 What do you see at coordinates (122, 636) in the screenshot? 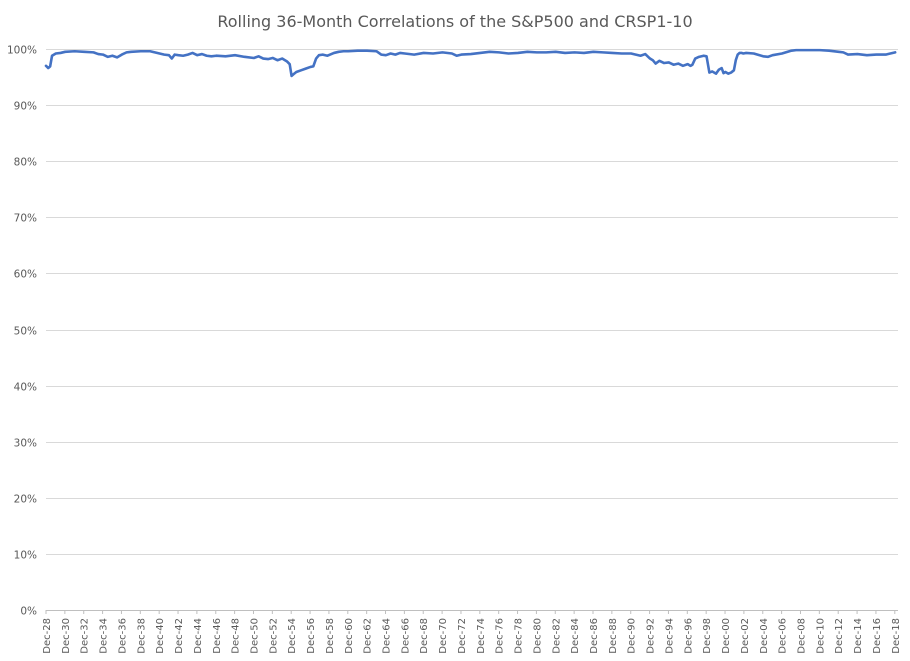
I see `x-tick-label: Dec-36` at bounding box center [122, 636].